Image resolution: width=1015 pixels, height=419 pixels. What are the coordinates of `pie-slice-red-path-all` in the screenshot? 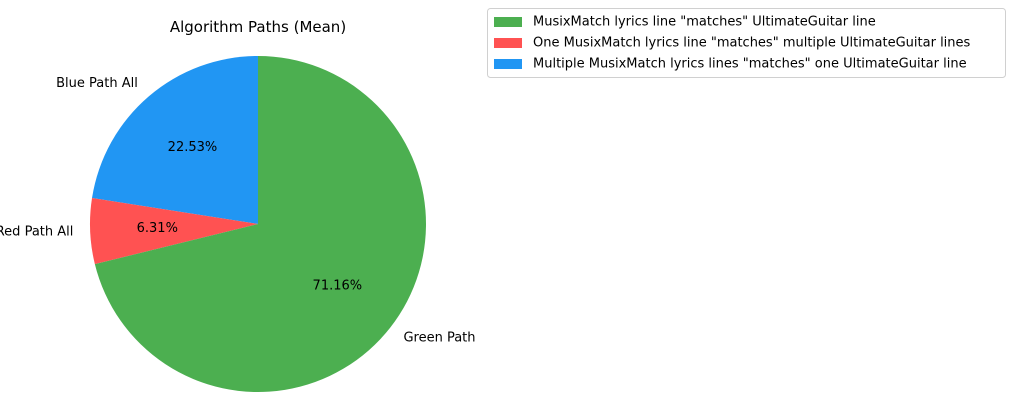 It's located at (174, 231).